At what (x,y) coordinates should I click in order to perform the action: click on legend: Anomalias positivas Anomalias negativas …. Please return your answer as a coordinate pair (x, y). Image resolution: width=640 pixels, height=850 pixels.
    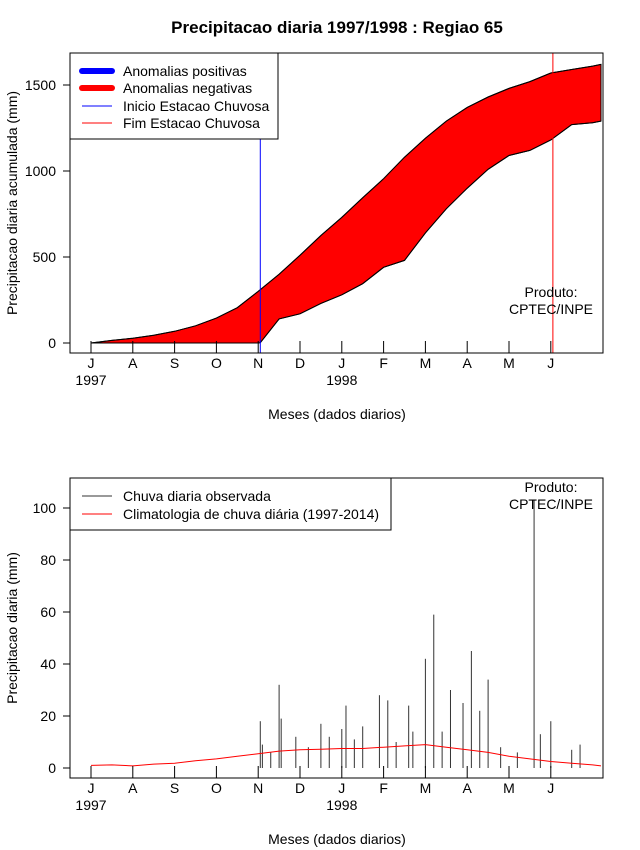
    Looking at the image, I should click on (174, 96).